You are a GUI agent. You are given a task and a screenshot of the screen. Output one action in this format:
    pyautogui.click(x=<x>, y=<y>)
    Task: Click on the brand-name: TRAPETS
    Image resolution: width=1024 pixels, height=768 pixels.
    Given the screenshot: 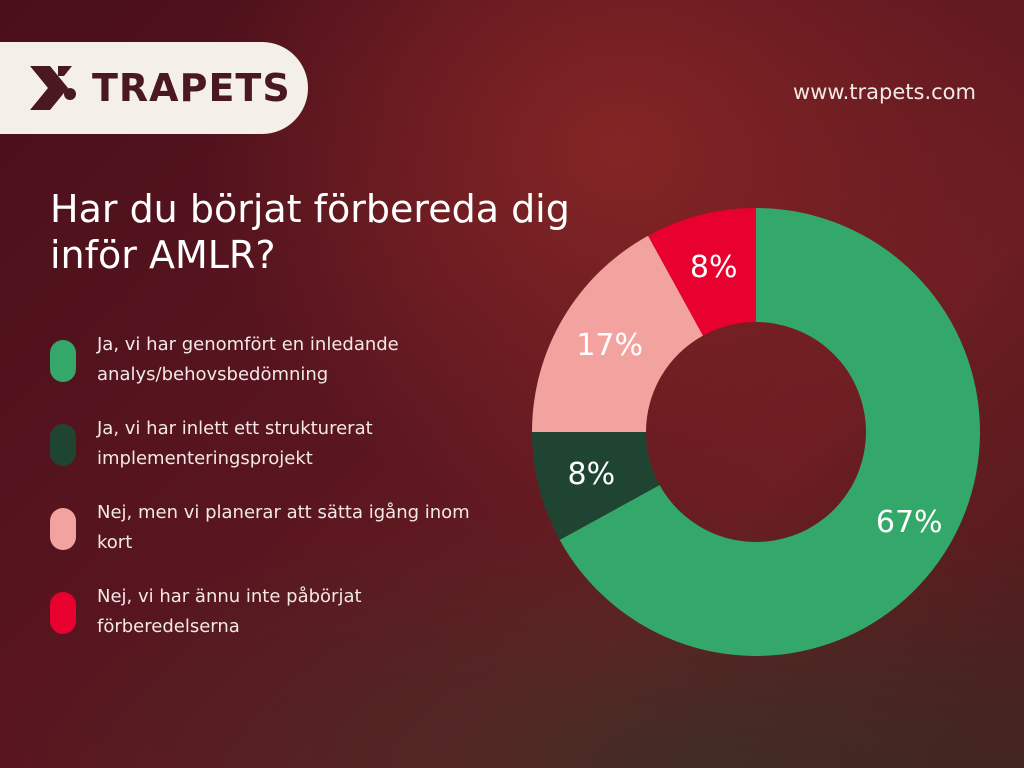 What is the action you would take?
    pyautogui.click(x=191, y=88)
    